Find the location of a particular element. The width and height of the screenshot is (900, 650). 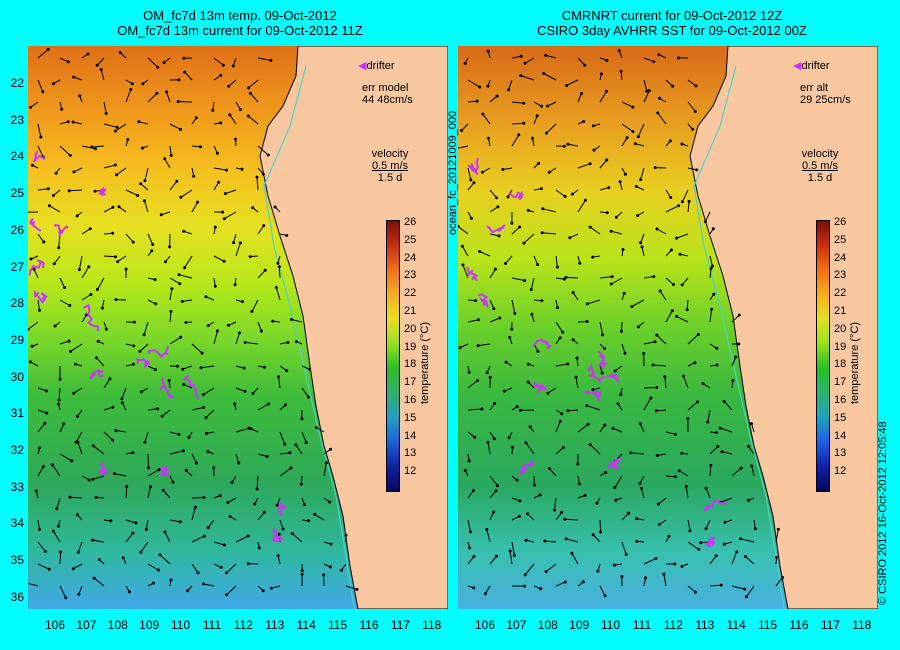

colorbar-tick-label: 22 is located at coordinates (840, 293).